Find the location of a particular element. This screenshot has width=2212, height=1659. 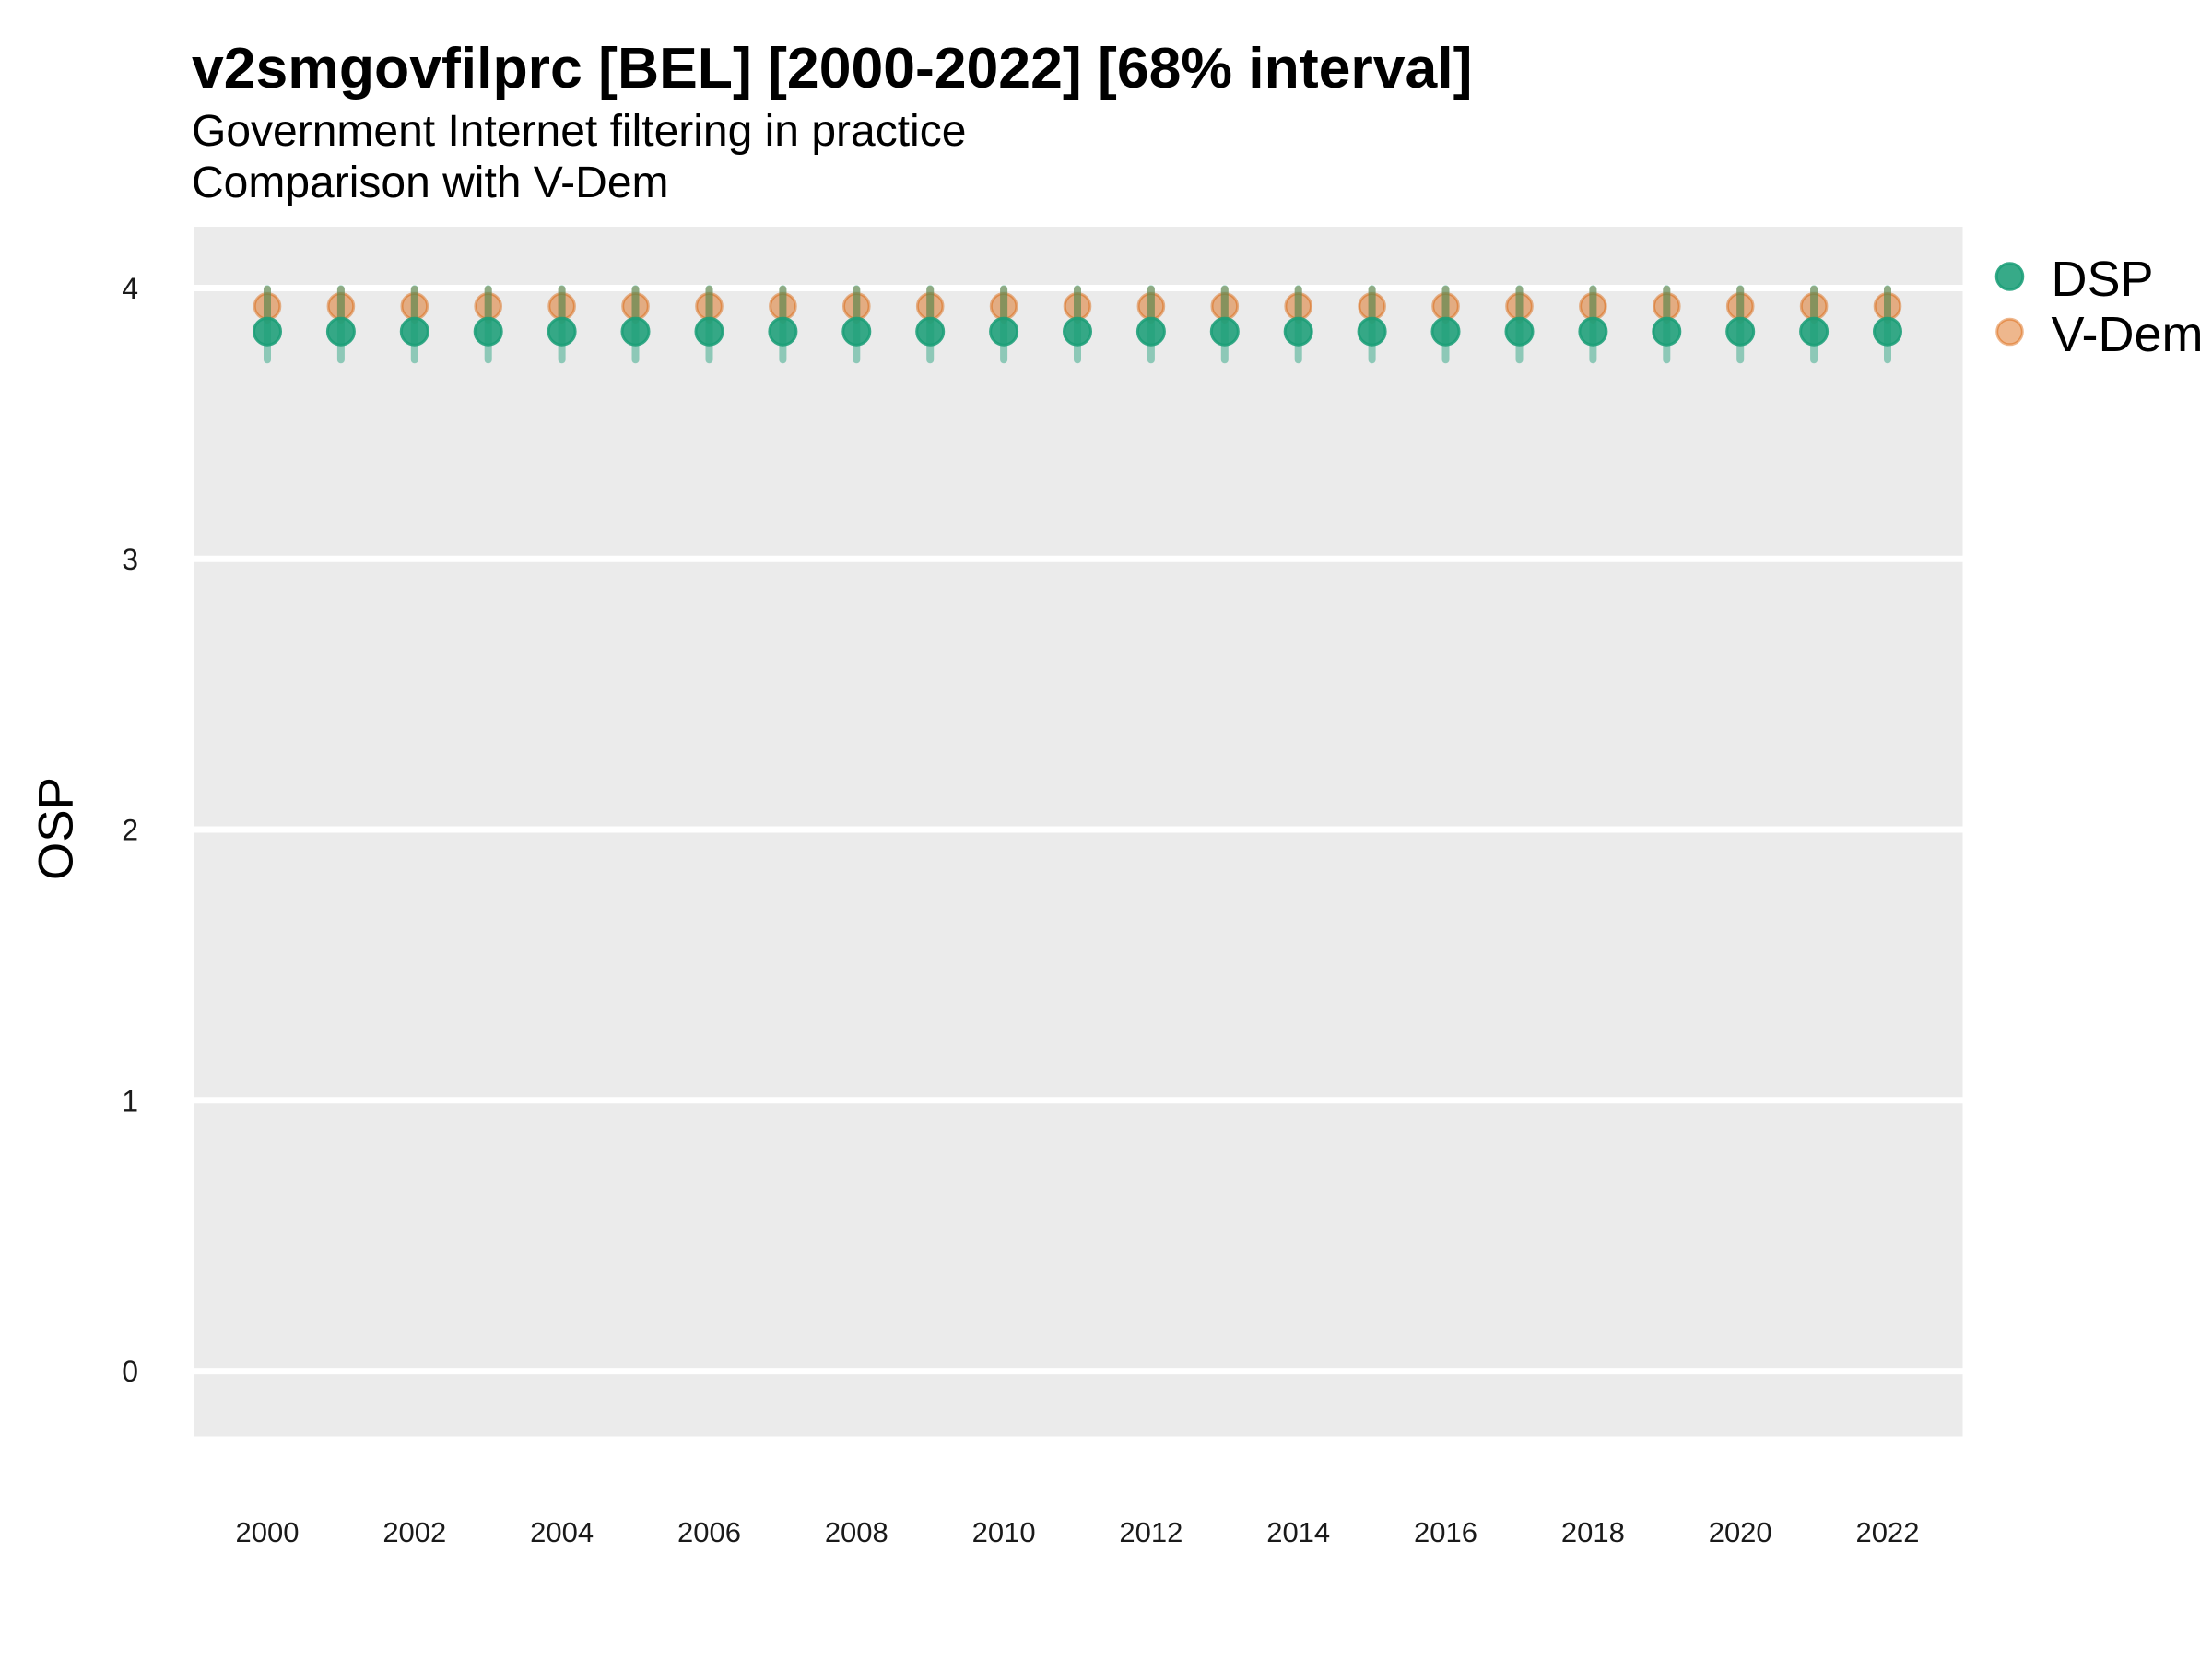

svg-text: 2020 is located at coordinates (1740, 1532).